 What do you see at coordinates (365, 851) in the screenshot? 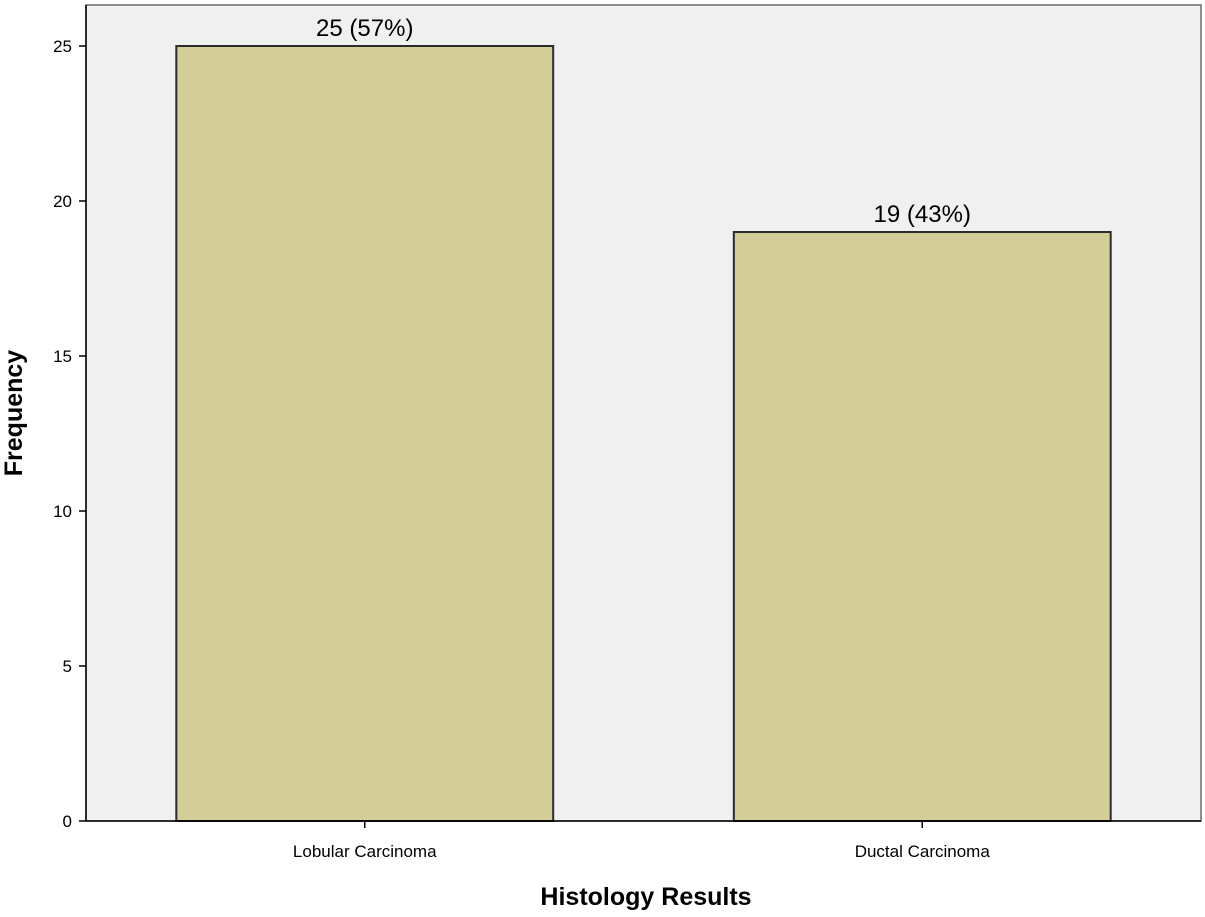
I see `x-tick-label: Lobular Carcinoma` at bounding box center [365, 851].